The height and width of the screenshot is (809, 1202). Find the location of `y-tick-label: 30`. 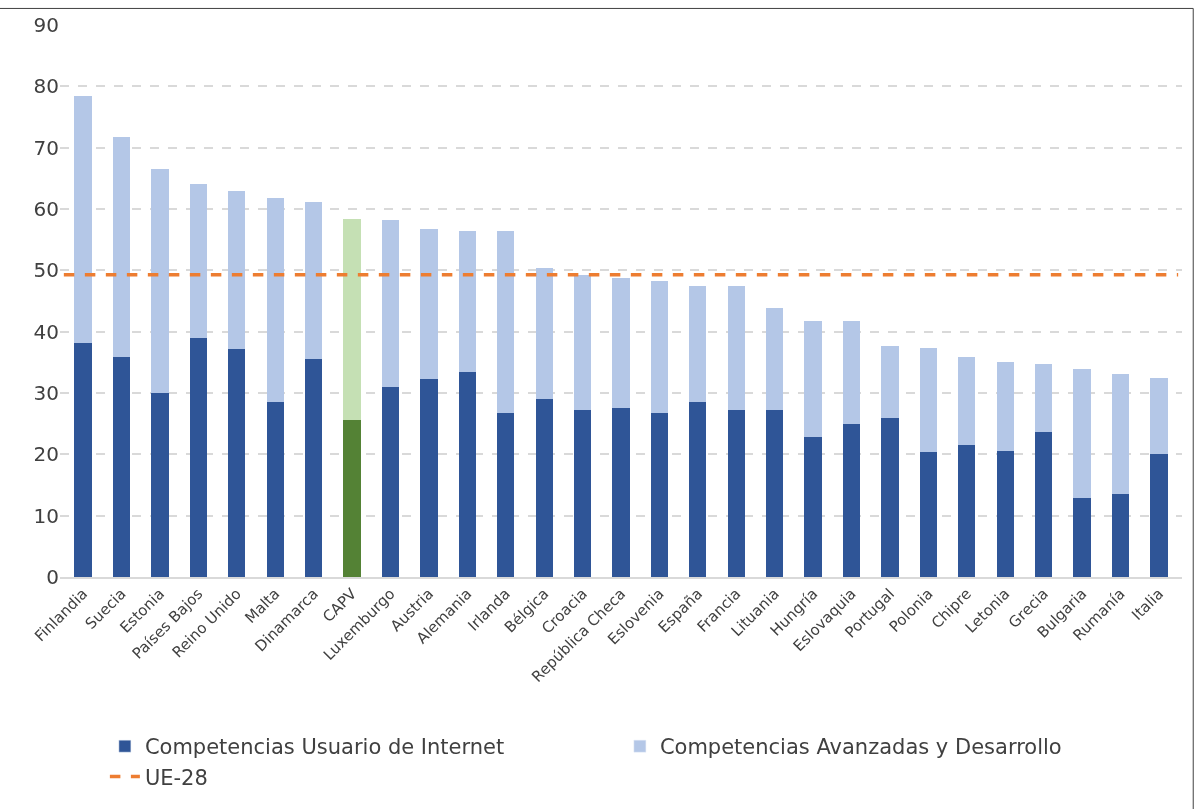

y-tick-label: 30 is located at coordinates (46, 393).